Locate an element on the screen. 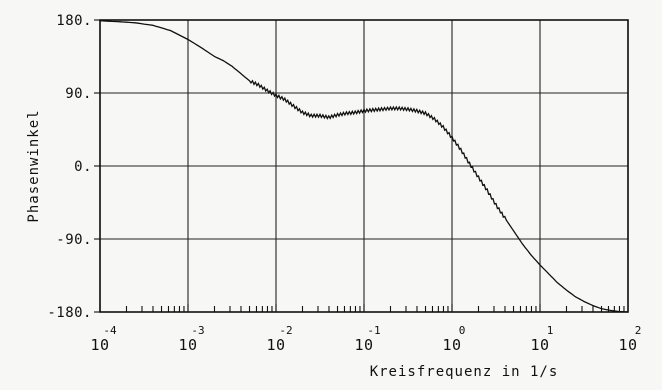 The width and height of the screenshot is (662, 390). y-tick-label: -180. is located at coordinates (69, 313).